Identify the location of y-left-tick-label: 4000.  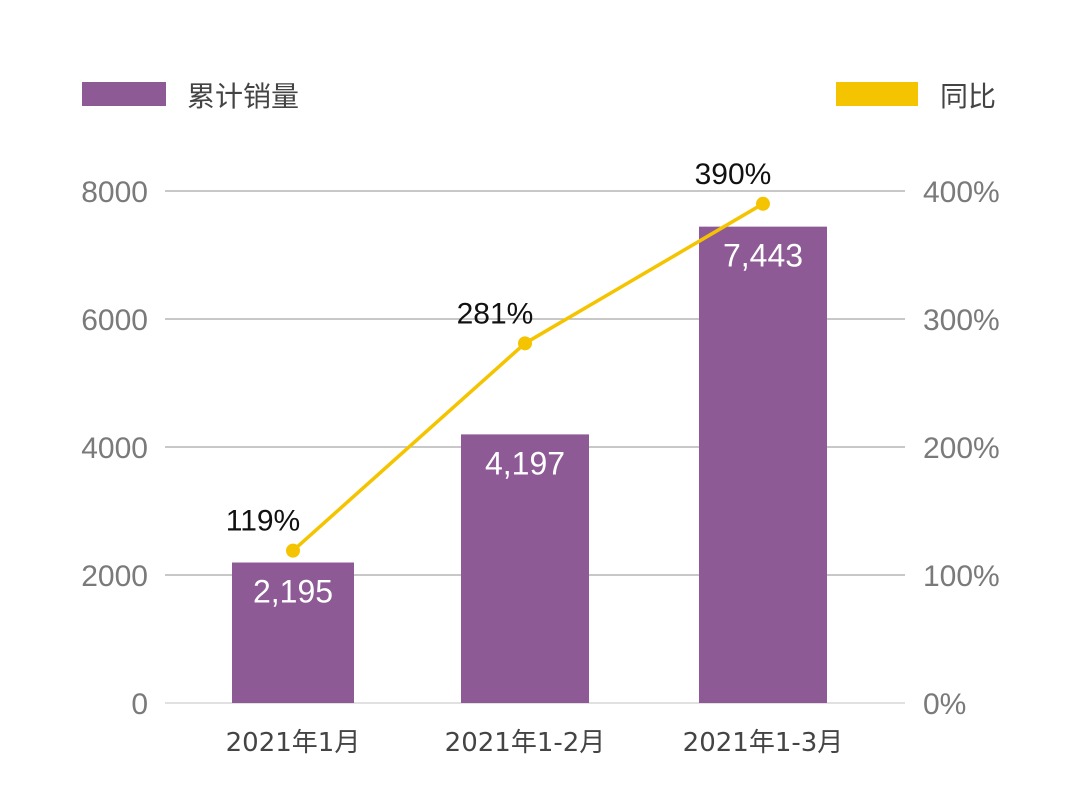
(114, 448).